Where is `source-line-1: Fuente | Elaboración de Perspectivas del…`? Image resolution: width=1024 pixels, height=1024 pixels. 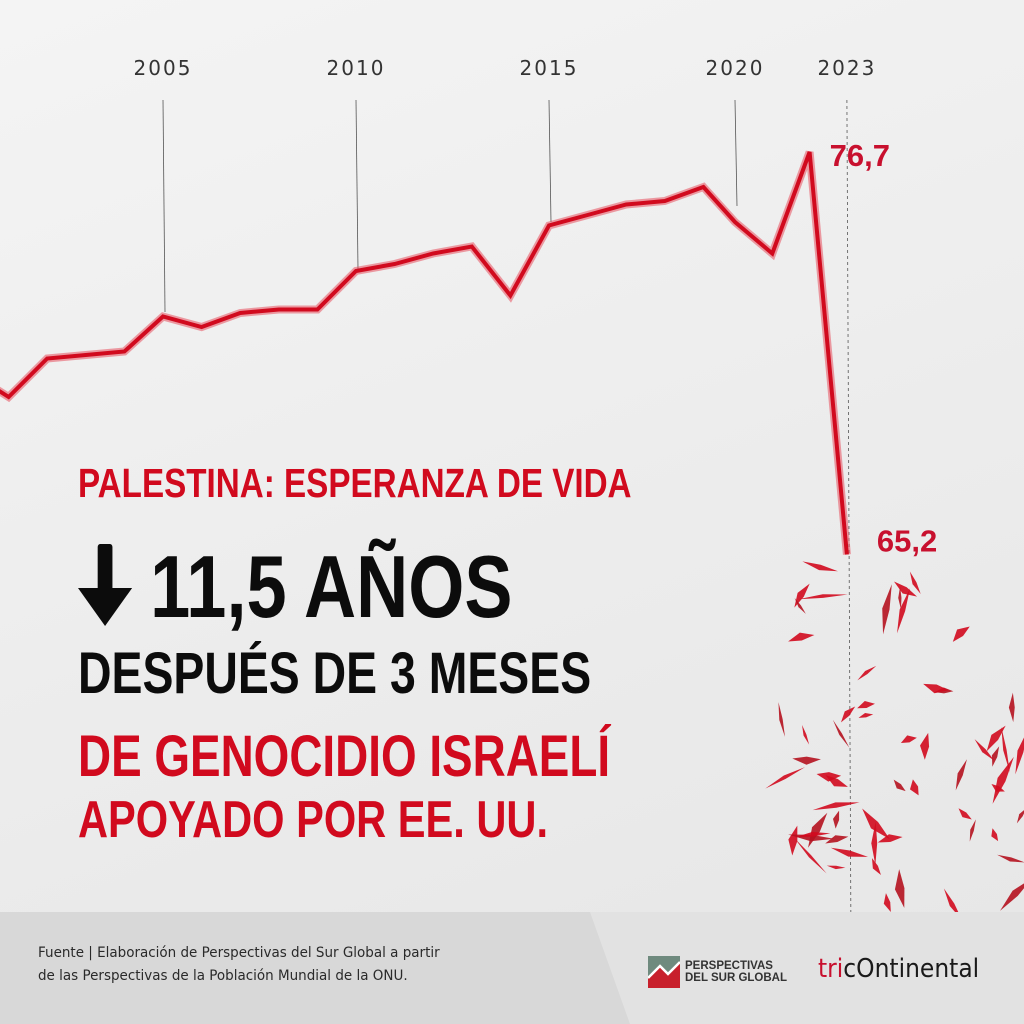
source-line-1: Fuente | Elaboración de Perspectivas del… is located at coordinates (239, 953).